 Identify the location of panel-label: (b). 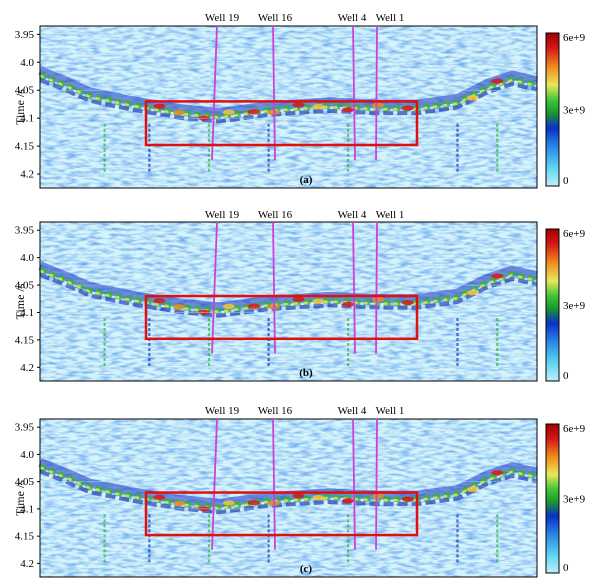
(306, 373).